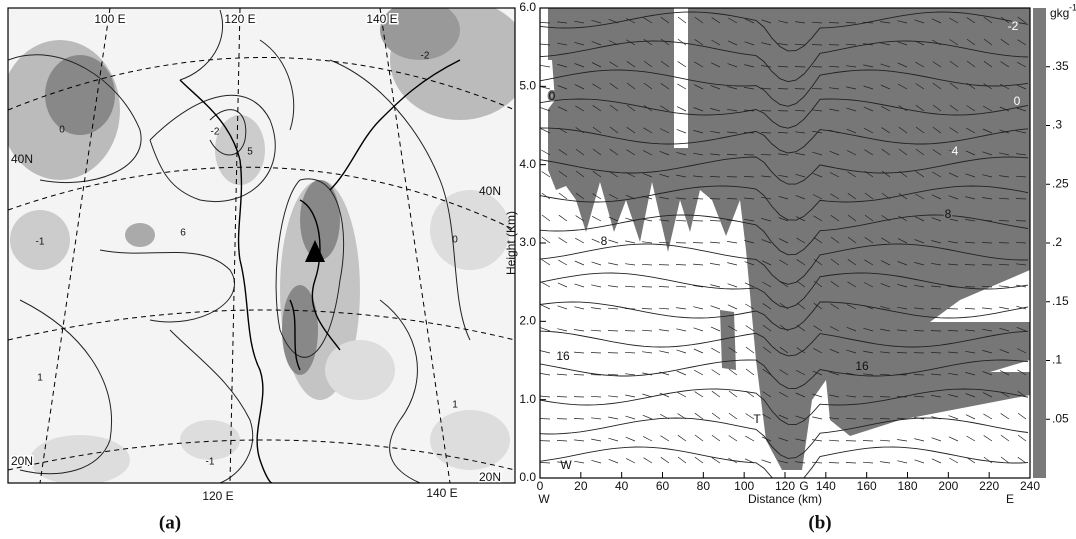 The width and height of the screenshot is (1076, 539). Describe the element at coordinates (527, 321) in the screenshot. I see `y-tick-label: 2.0` at that location.